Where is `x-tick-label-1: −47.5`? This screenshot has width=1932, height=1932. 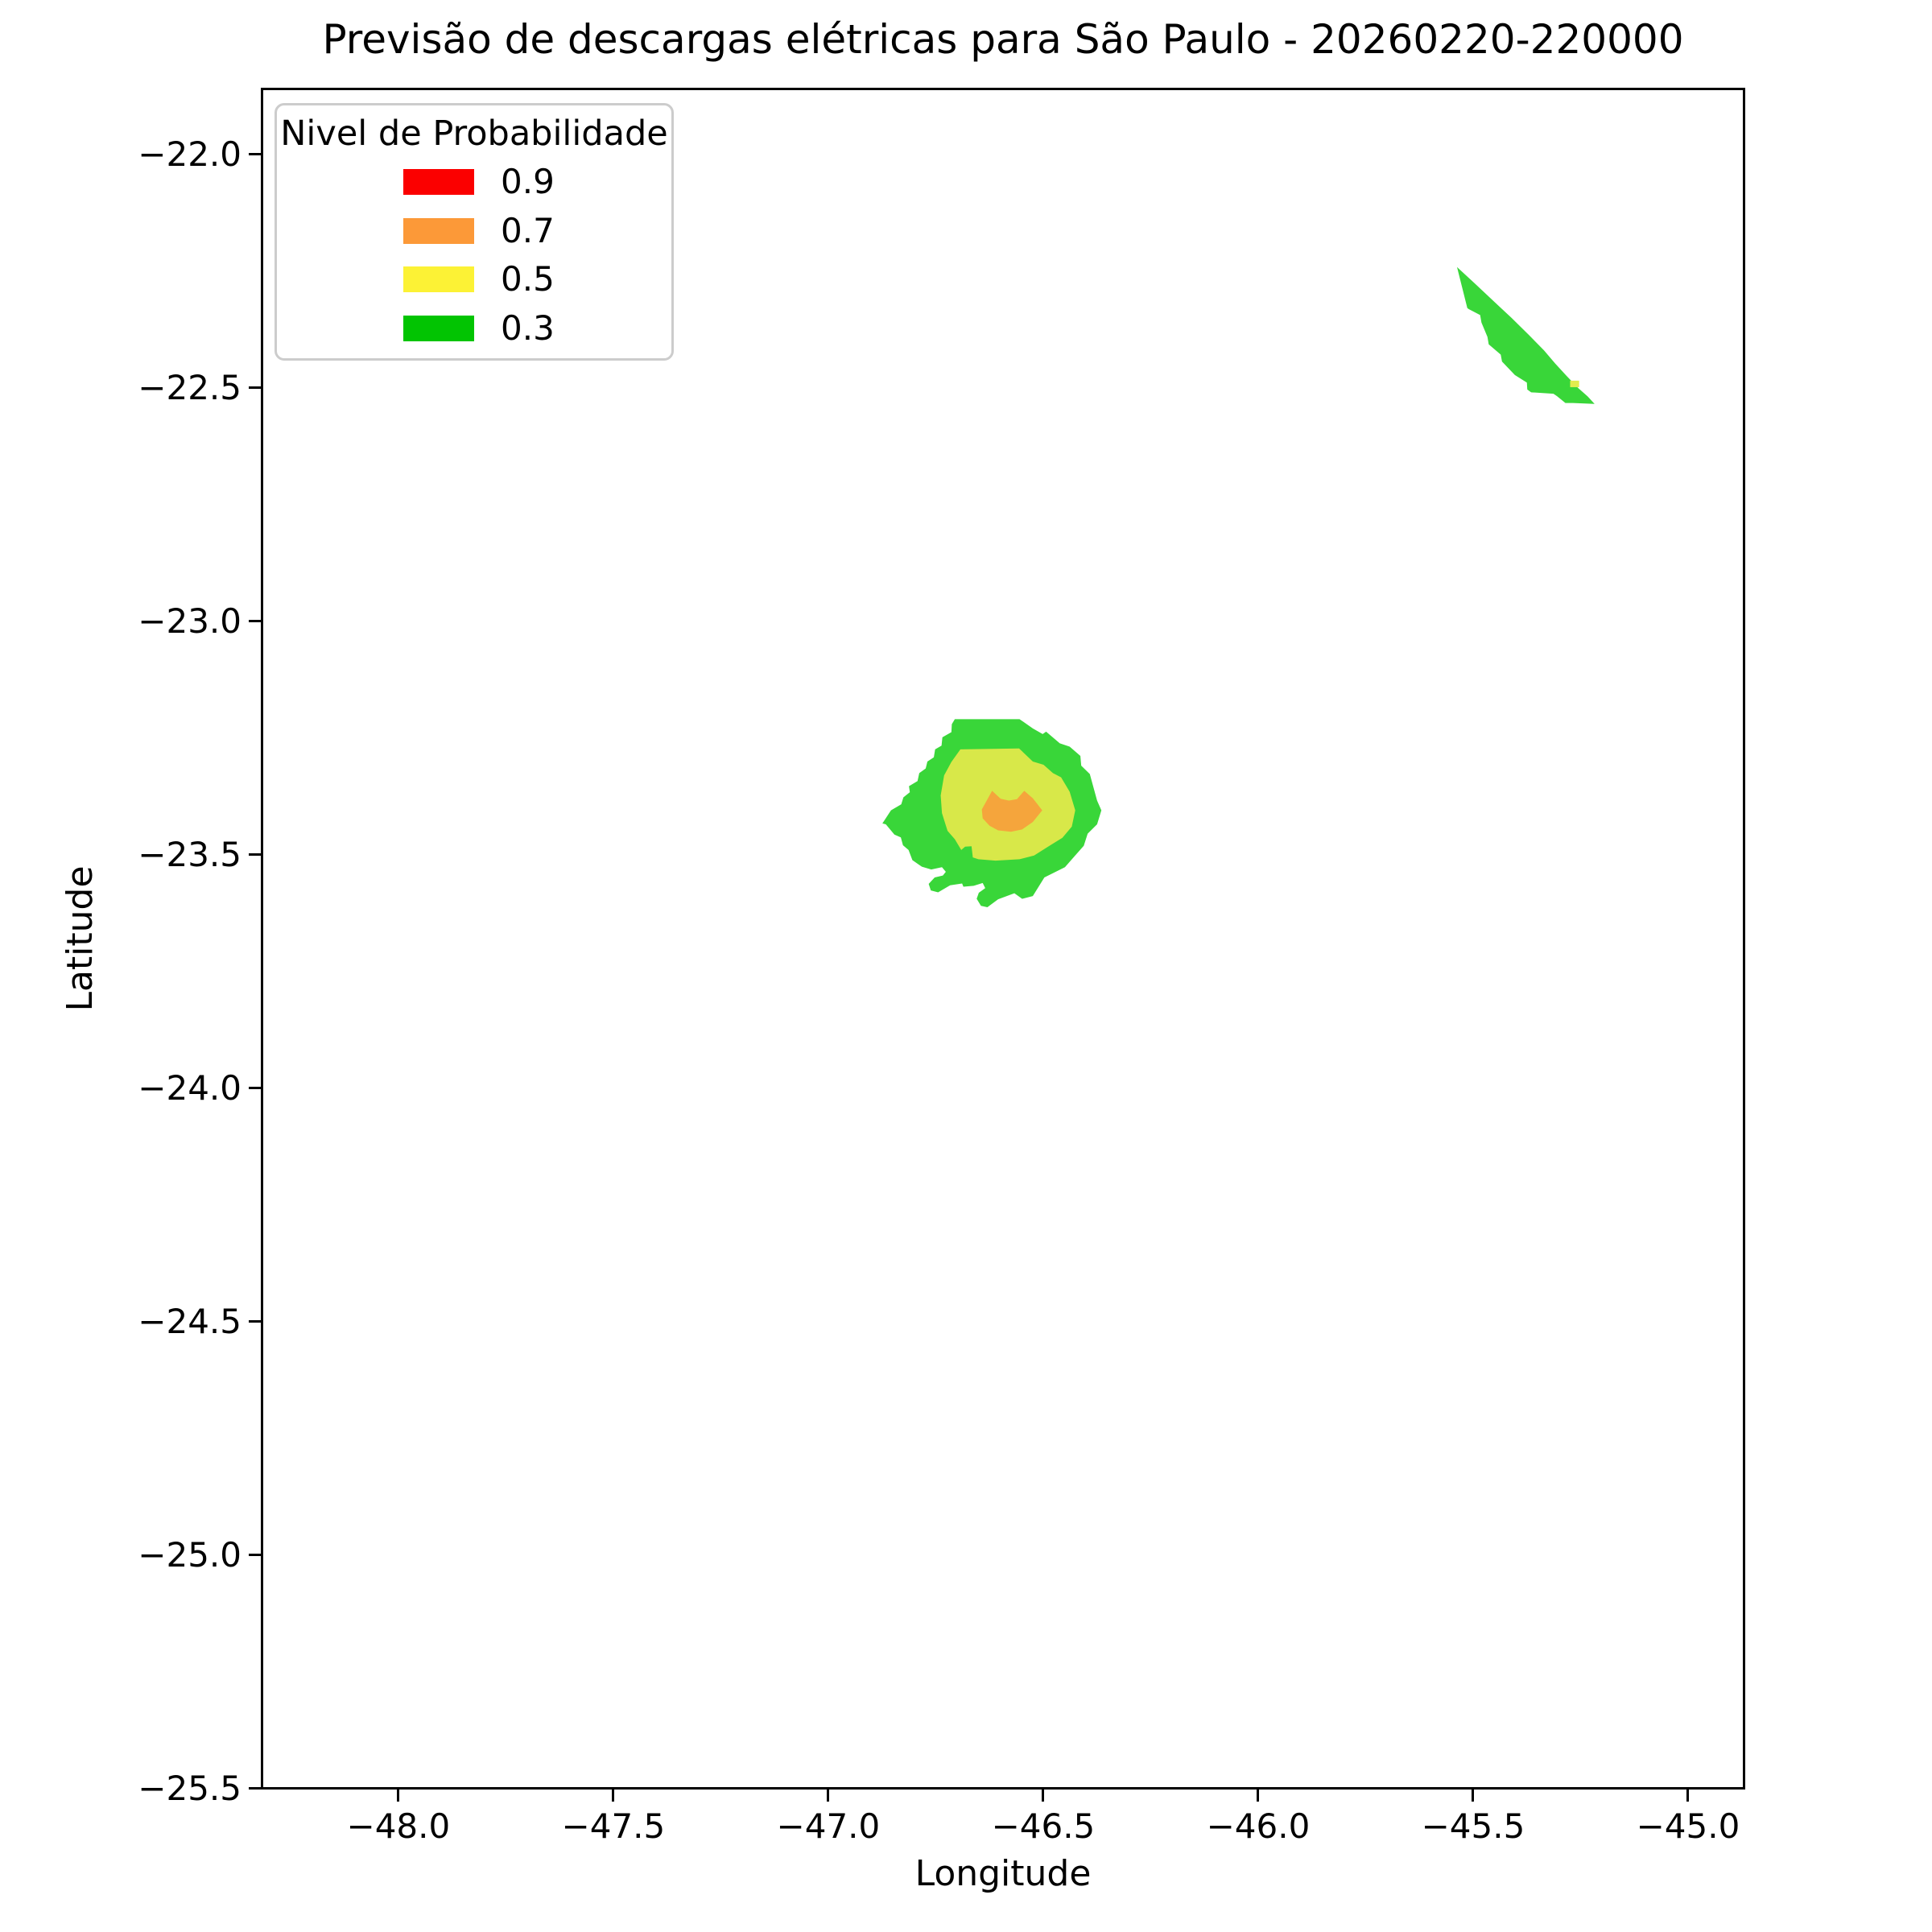 x-tick-label-1: −47.5 is located at coordinates (613, 1826).